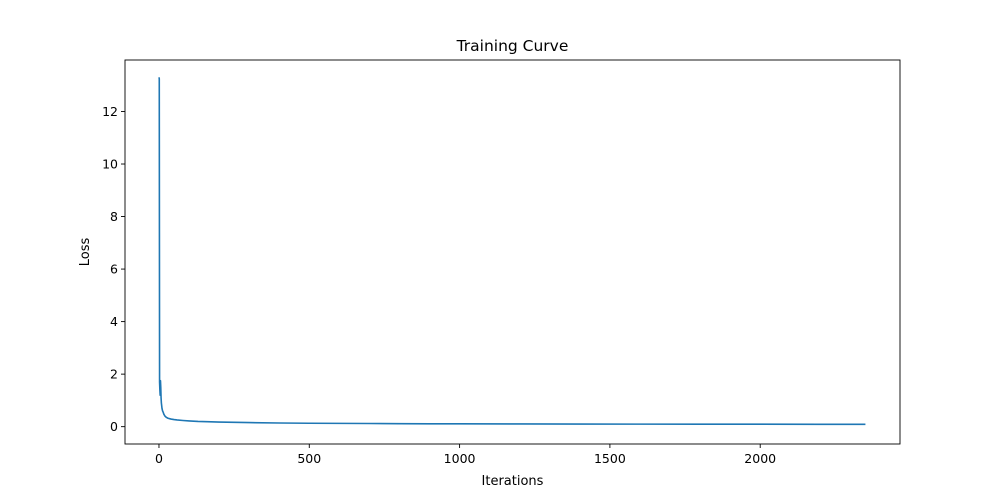 The image size is (1000, 500). What do you see at coordinates (114, 321) in the screenshot?
I see `y-tick-label: 4` at bounding box center [114, 321].